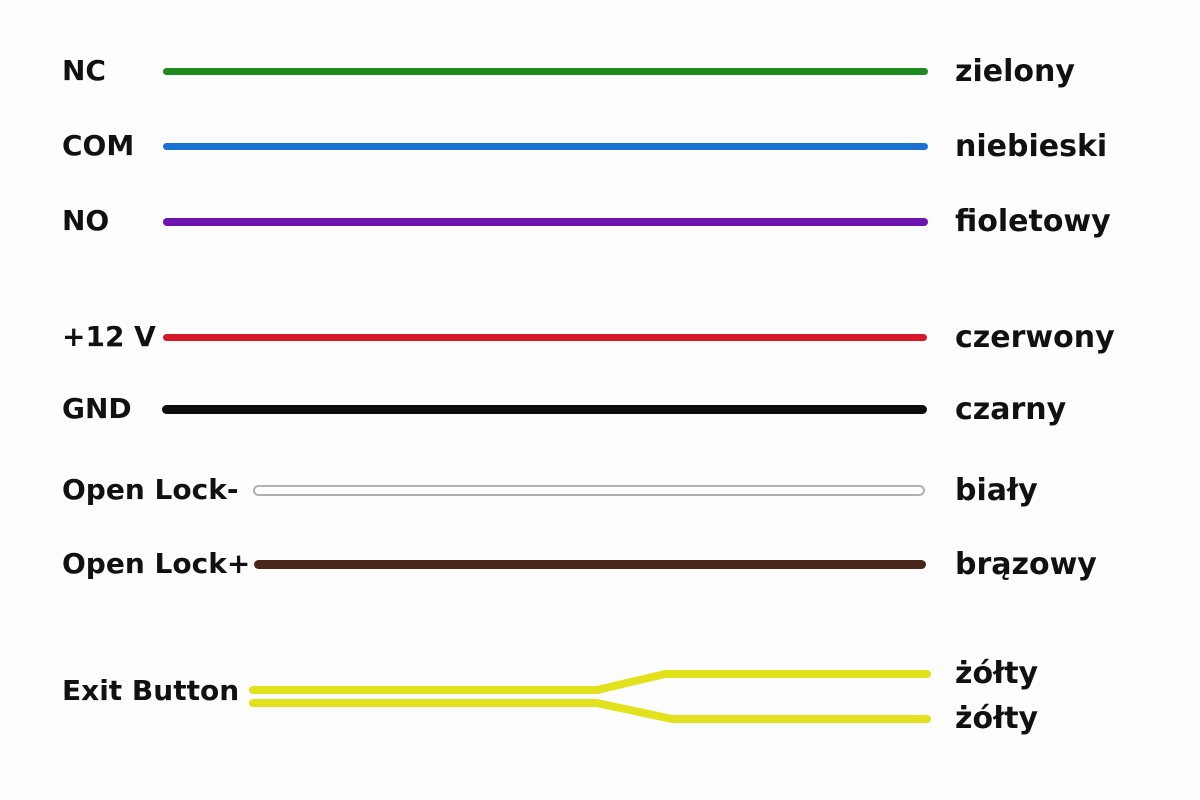 Image resolution: width=1200 pixels, height=800 pixels. Describe the element at coordinates (590, 682) in the screenshot. I see `exit-button-wire-top` at that location.